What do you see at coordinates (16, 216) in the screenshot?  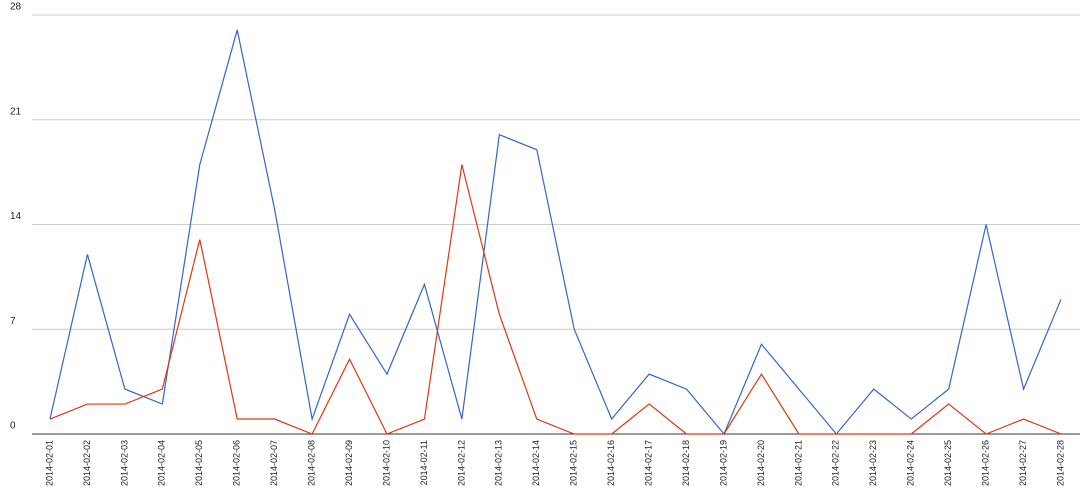 I see `y-tick-label: 14` at bounding box center [16, 216].